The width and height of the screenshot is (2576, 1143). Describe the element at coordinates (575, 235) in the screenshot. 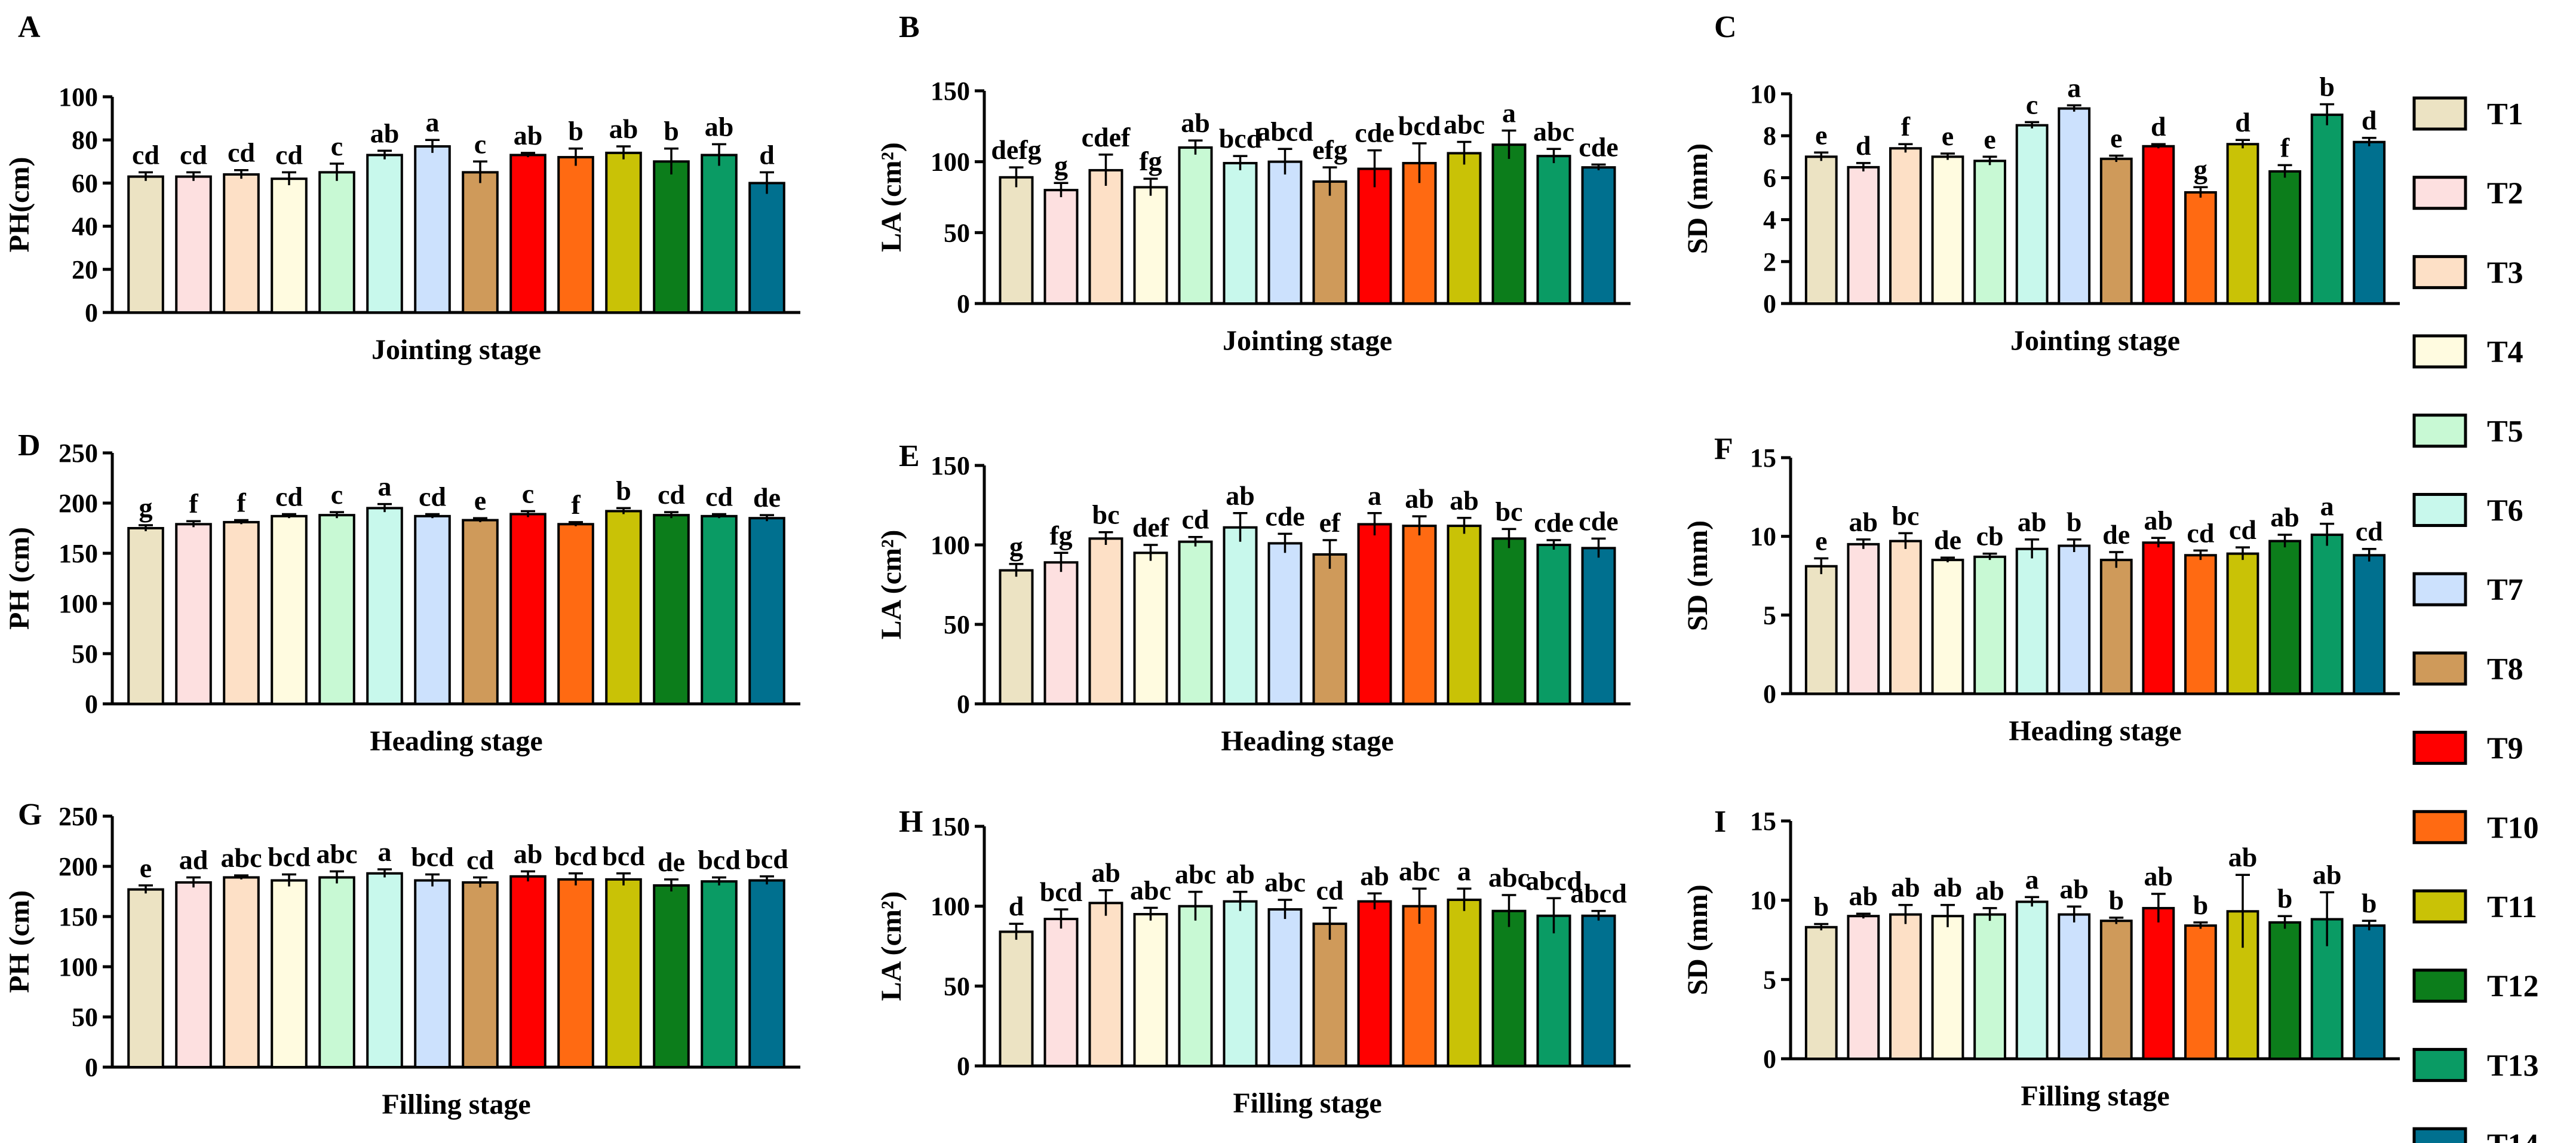

I see `bar-t10` at that location.